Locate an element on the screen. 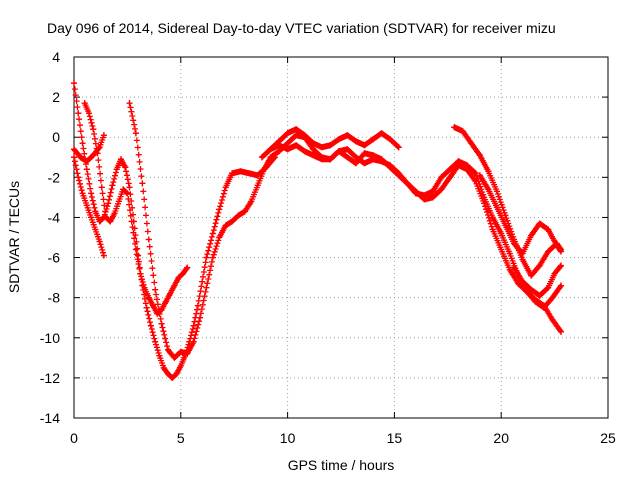 The image size is (640, 480). x-tick-label: 0 is located at coordinates (74, 438).